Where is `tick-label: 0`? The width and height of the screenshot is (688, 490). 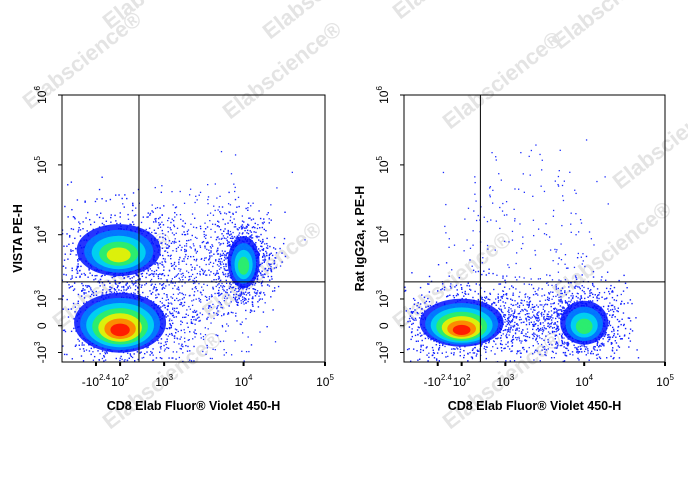
tick-label: 0 is located at coordinates (42, 325).